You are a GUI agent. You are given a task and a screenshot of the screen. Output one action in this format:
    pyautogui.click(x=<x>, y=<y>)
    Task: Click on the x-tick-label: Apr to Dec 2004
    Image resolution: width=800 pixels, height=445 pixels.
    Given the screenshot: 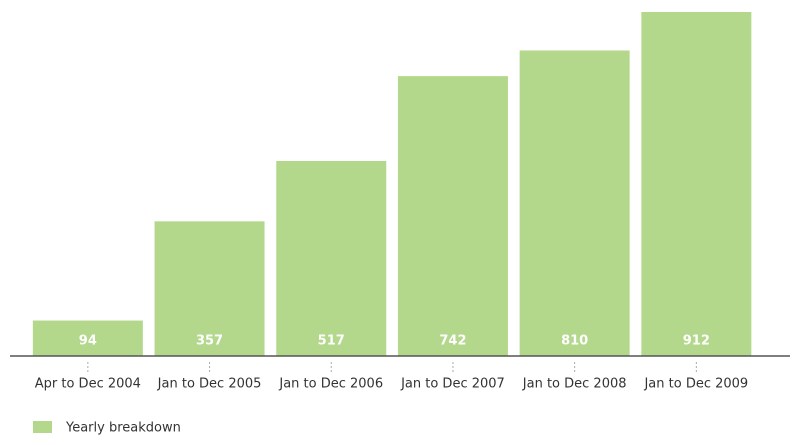 What is the action you would take?
    pyautogui.click(x=88, y=384)
    